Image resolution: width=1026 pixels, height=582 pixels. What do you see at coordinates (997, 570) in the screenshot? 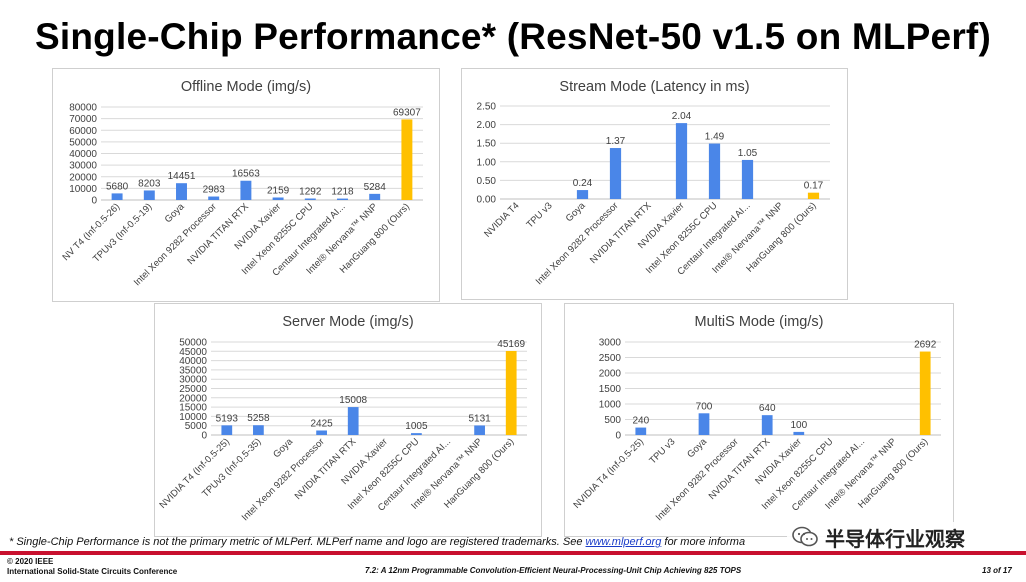
I see `page-number: 13 of 17` at bounding box center [997, 570].